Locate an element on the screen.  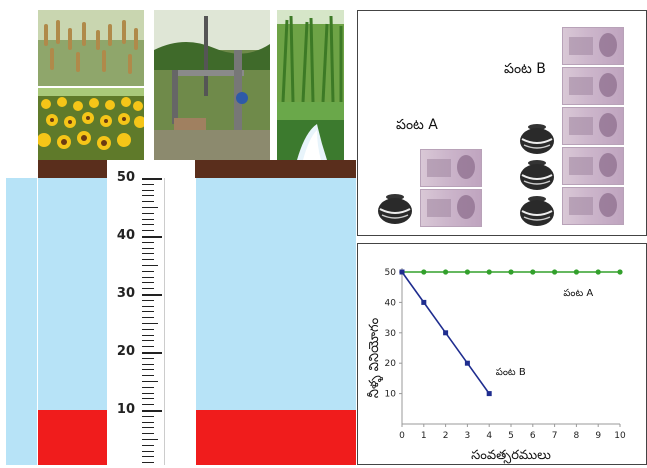
currency-note-a2 is located at coordinates (451, 208).